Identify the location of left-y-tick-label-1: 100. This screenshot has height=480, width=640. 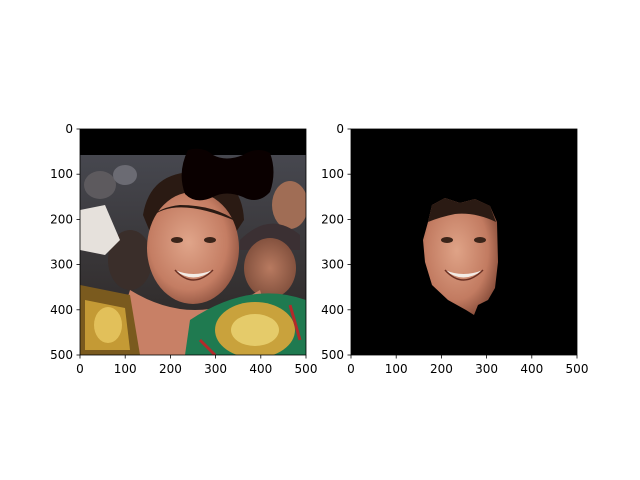
(61, 174).